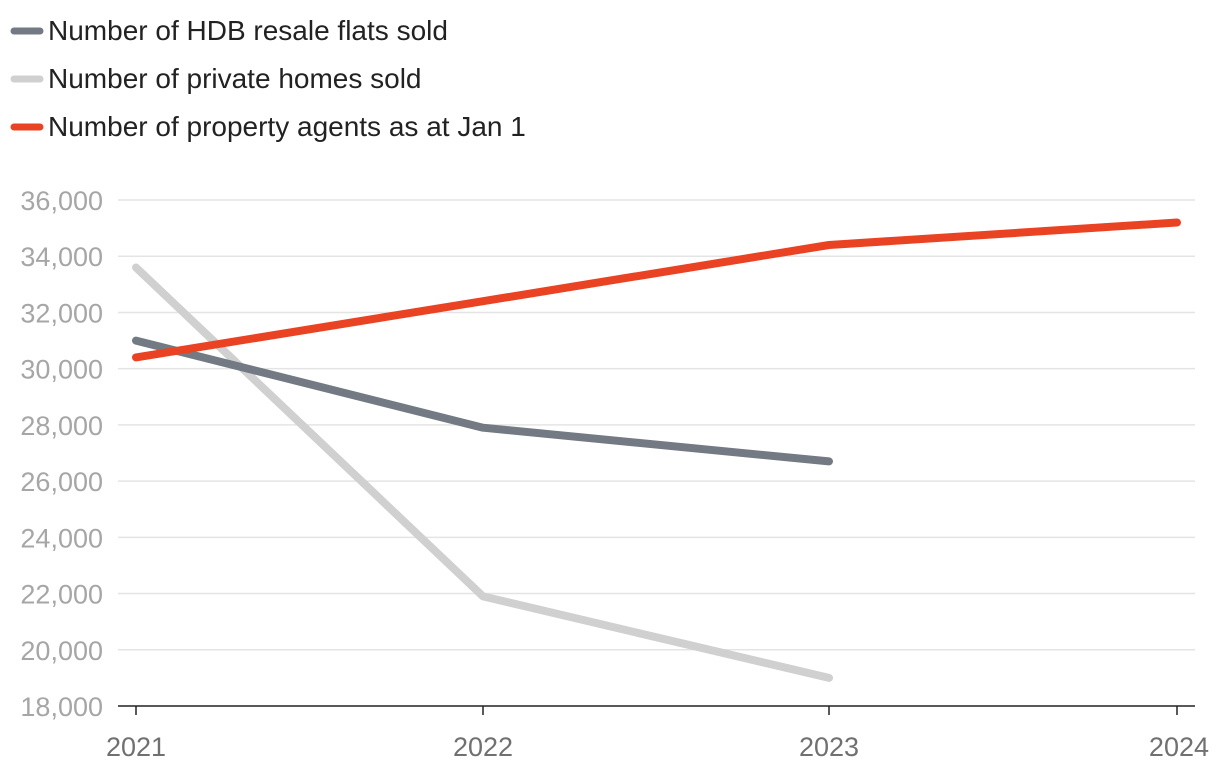 The height and width of the screenshot is (774, 1220). I want to click on x-tick-label: 2021, so click(136, 747).